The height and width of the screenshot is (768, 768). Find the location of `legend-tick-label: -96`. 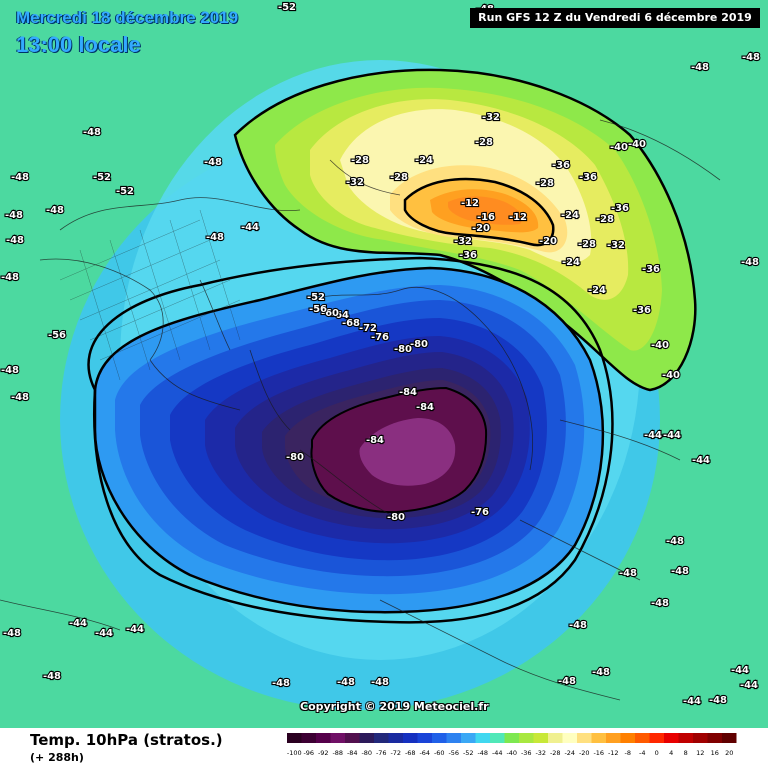

legend-tick-label: -96 is located at coordinates (308, 753).